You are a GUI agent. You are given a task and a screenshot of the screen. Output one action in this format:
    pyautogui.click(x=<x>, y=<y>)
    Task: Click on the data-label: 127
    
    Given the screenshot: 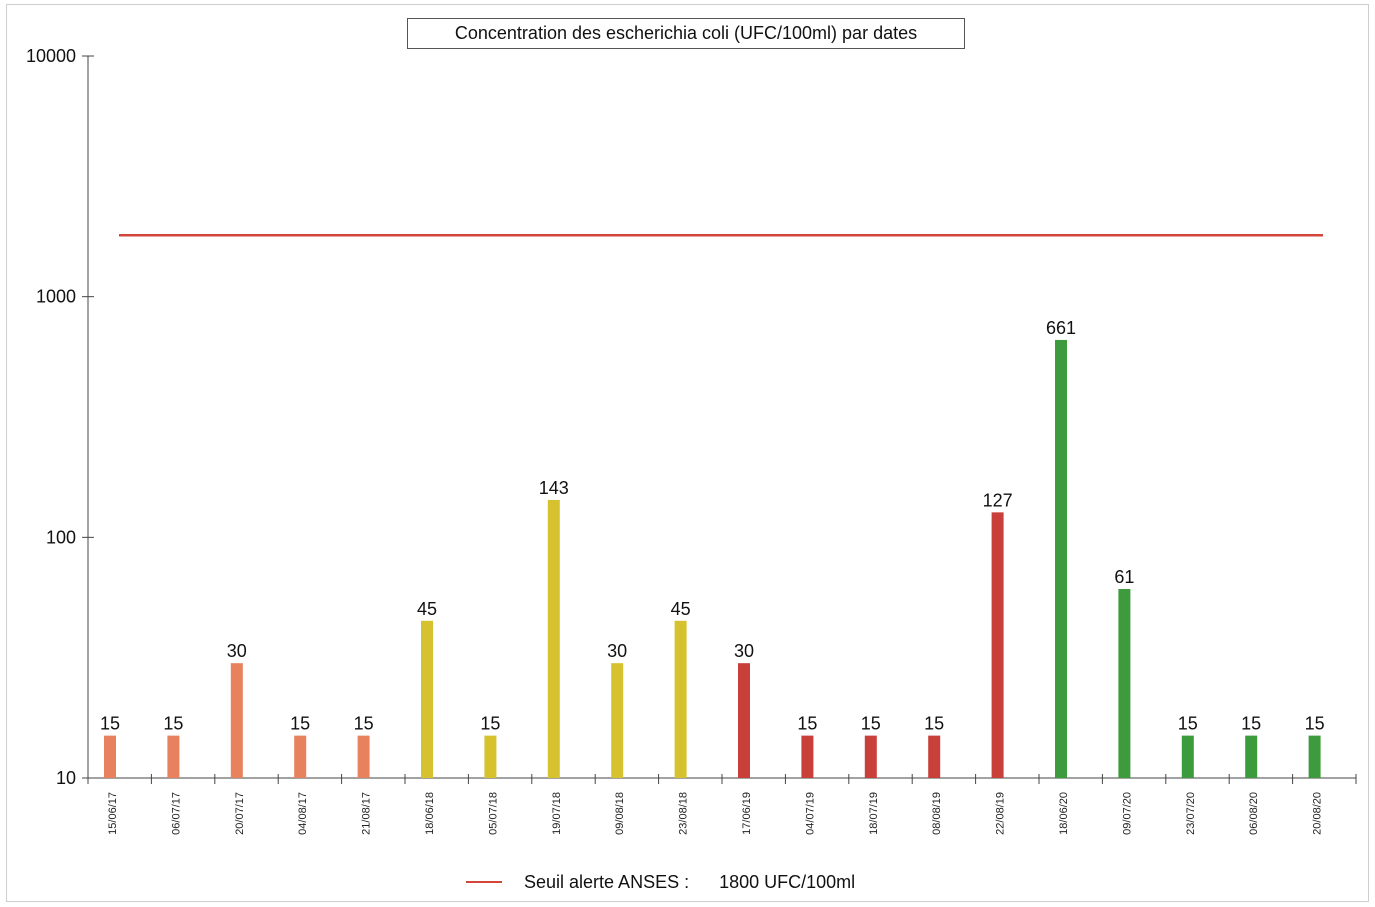 What is the action you would take?
    pyautogui.click(x=998, y=500)
    